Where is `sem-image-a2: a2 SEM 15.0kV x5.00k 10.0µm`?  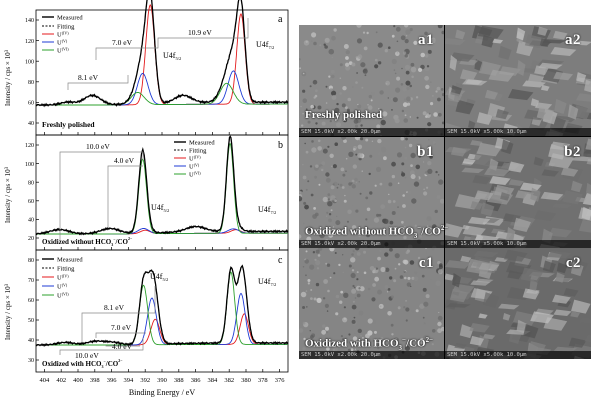
sem-image-a2: a2 SEM 15.0kV x5.00k 10.0µm is located at coordinates (518, 80).